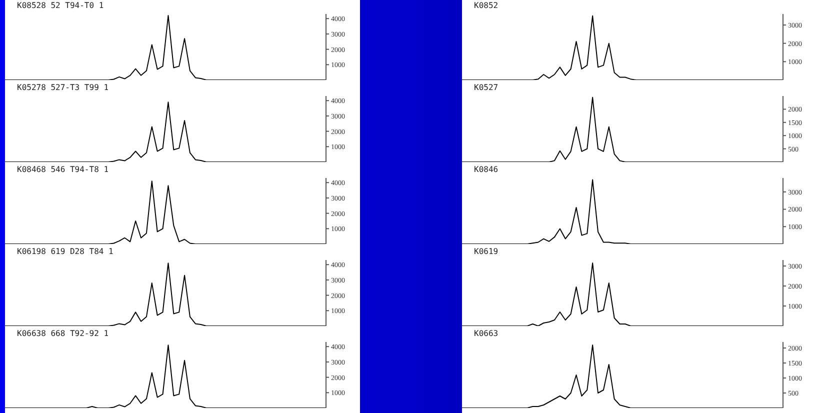 The width and height of the screenshot is (825, 413). Describe the element at coordinates (486, 87) in the screenshot. I see `chart-title: K0527` at that location.